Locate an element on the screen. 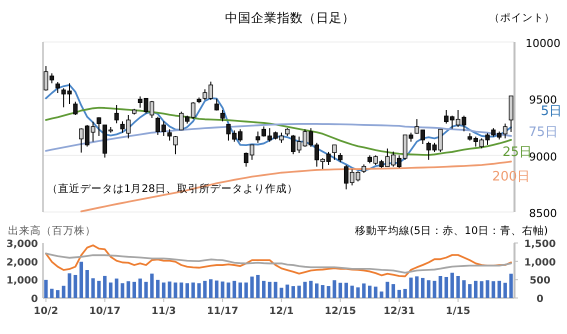 The image size is (567, 334). x-tick-label: 10/2 is located at coordinates (46, 311).